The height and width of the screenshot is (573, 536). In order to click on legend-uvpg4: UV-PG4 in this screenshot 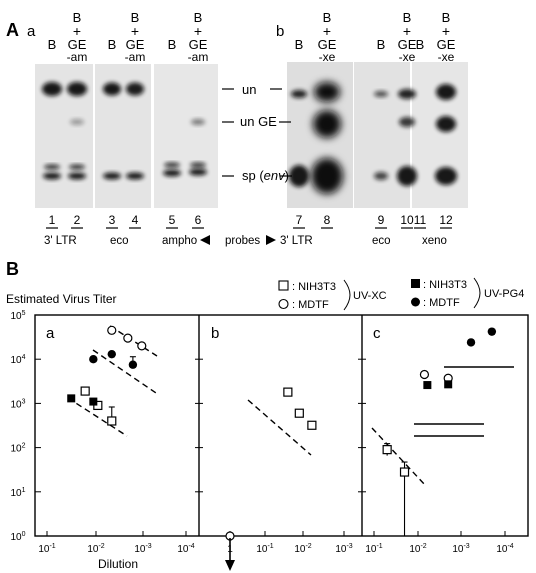, I will do `click(504, 294)`.